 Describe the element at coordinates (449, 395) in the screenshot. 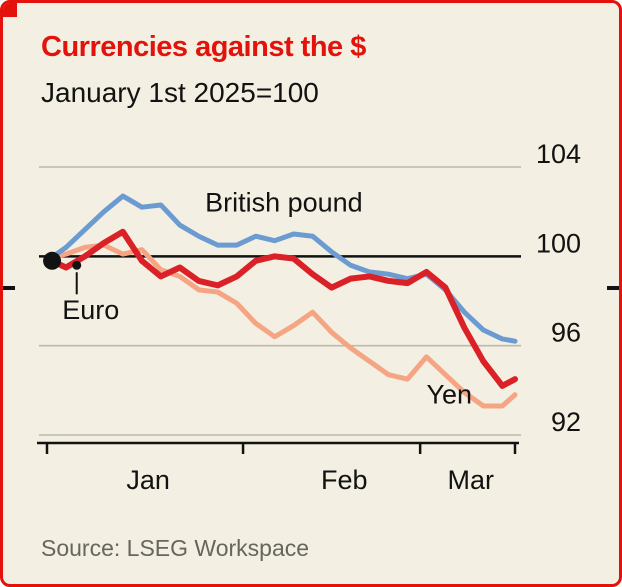

I see `annotation-yen: Yen` at that location.